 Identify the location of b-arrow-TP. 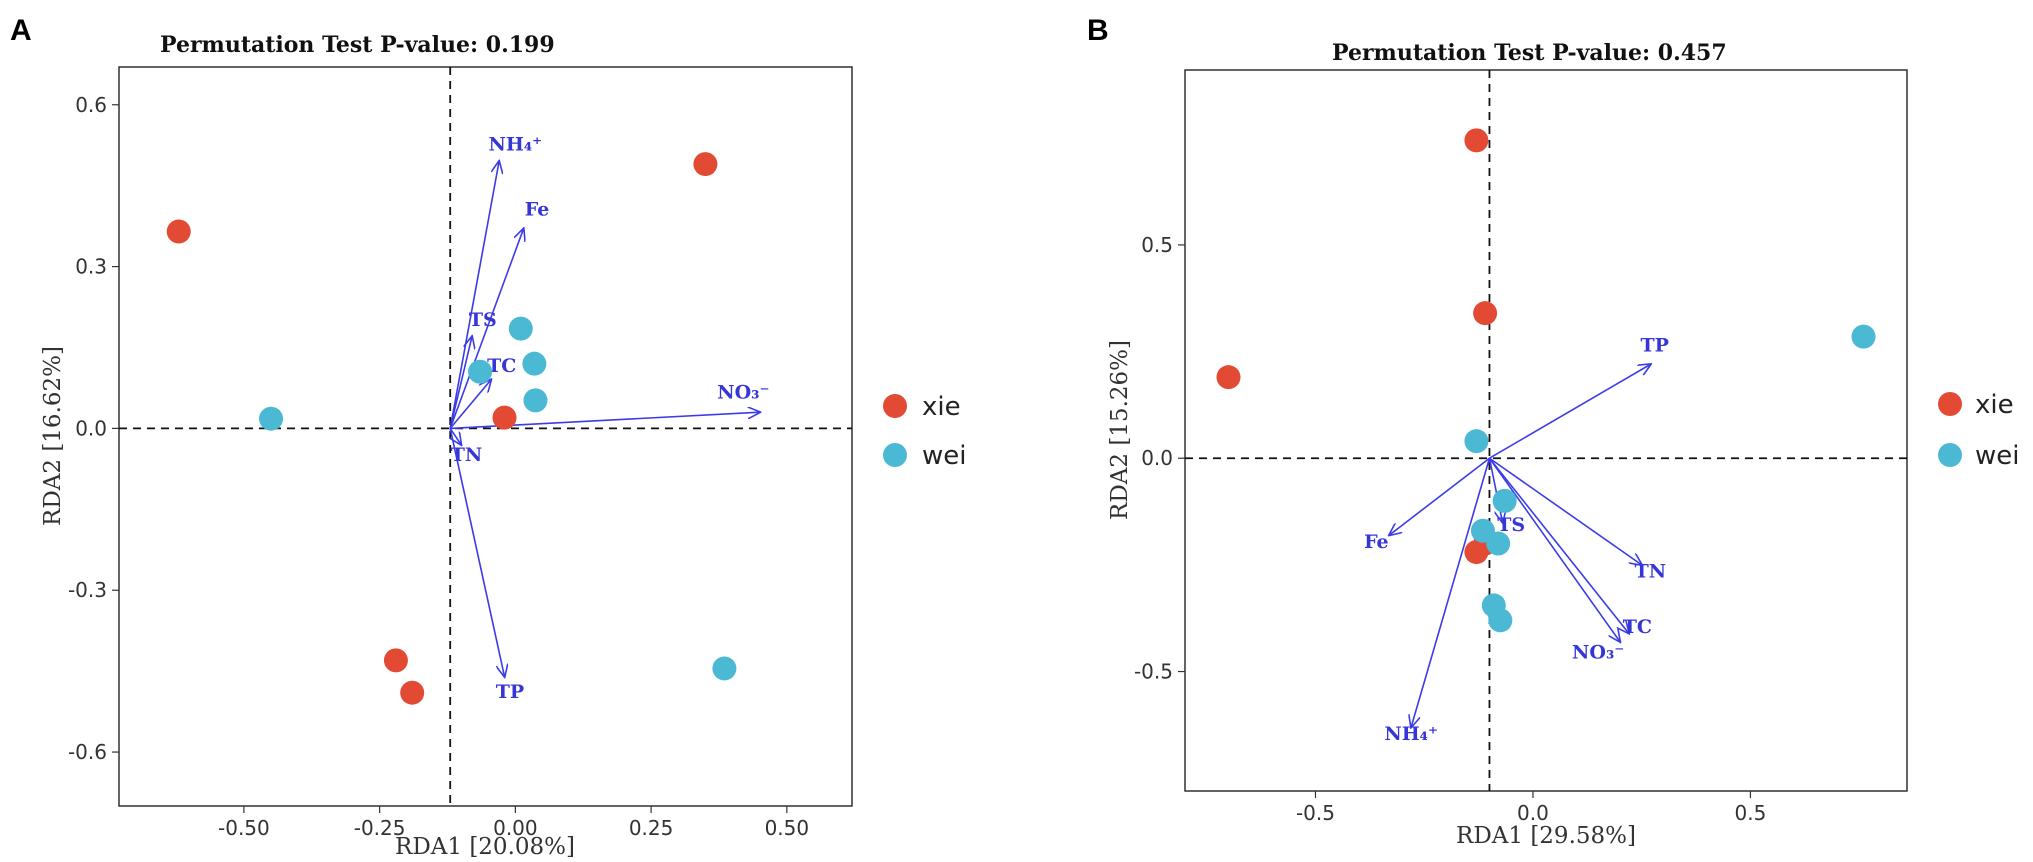
(1569, 411).